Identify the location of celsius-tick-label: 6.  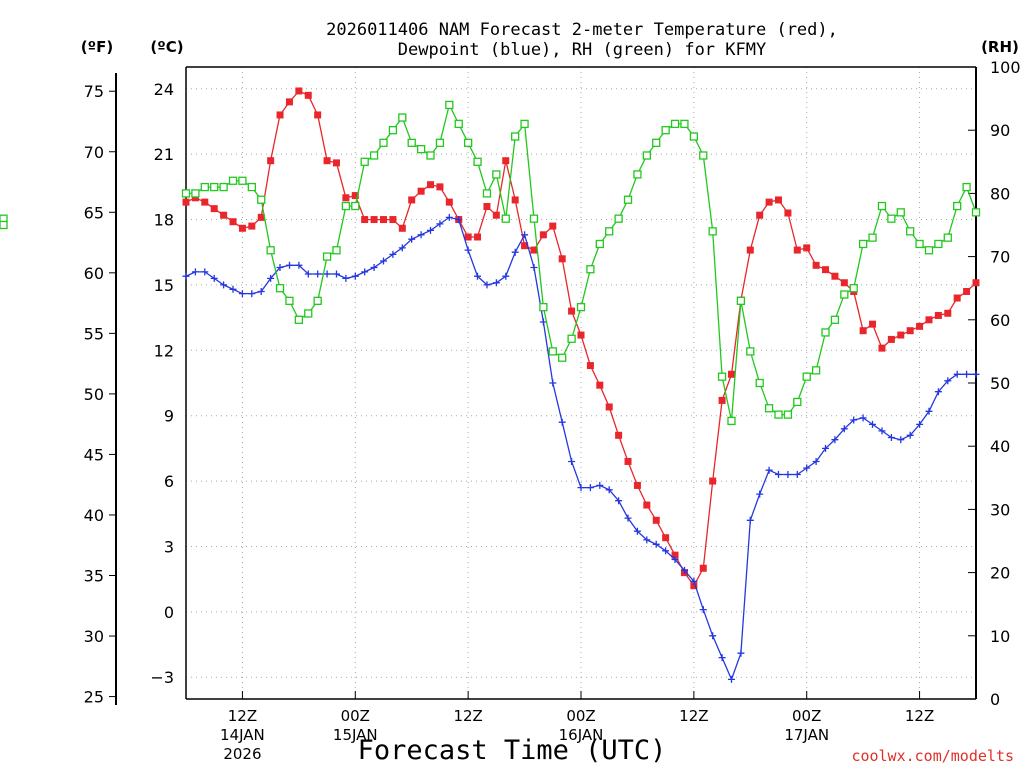
(169, 481).